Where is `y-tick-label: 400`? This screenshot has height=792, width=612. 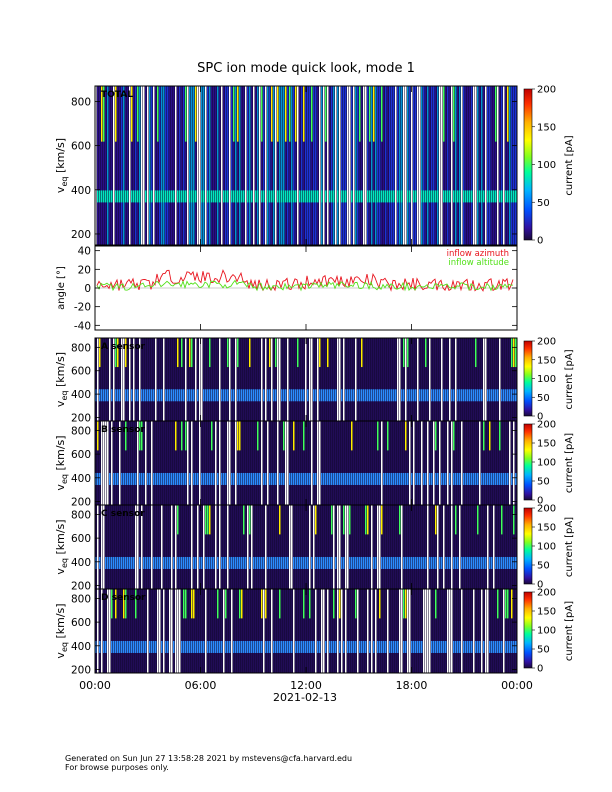 y-tick-label: 400 is located at coordinates (81, 479).